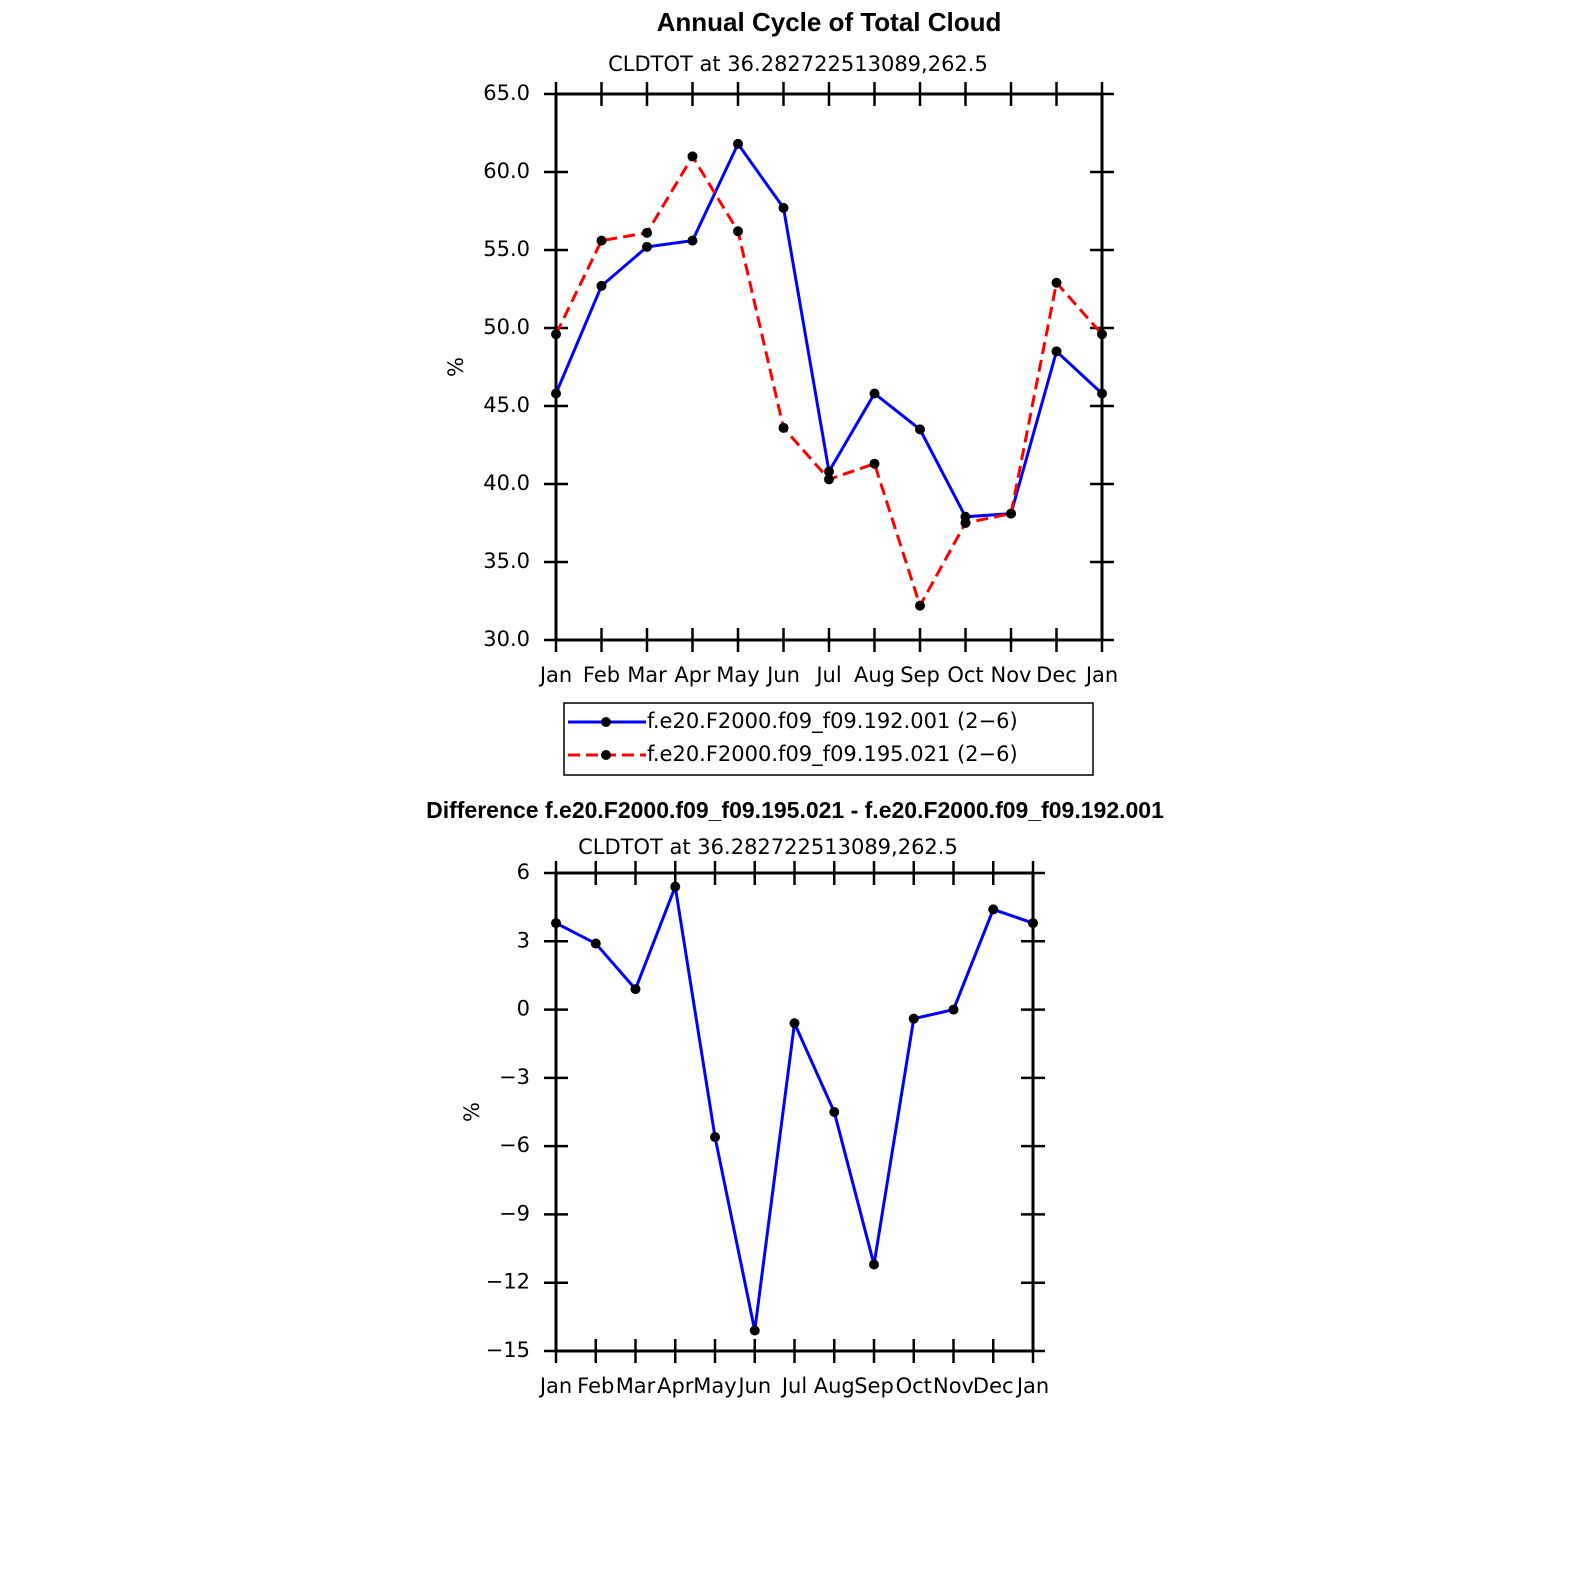  What do you see at coordinates (506, 561) in the screenshot?
I see `y-tick-label: 35.0` at bounding box center [506, 561].